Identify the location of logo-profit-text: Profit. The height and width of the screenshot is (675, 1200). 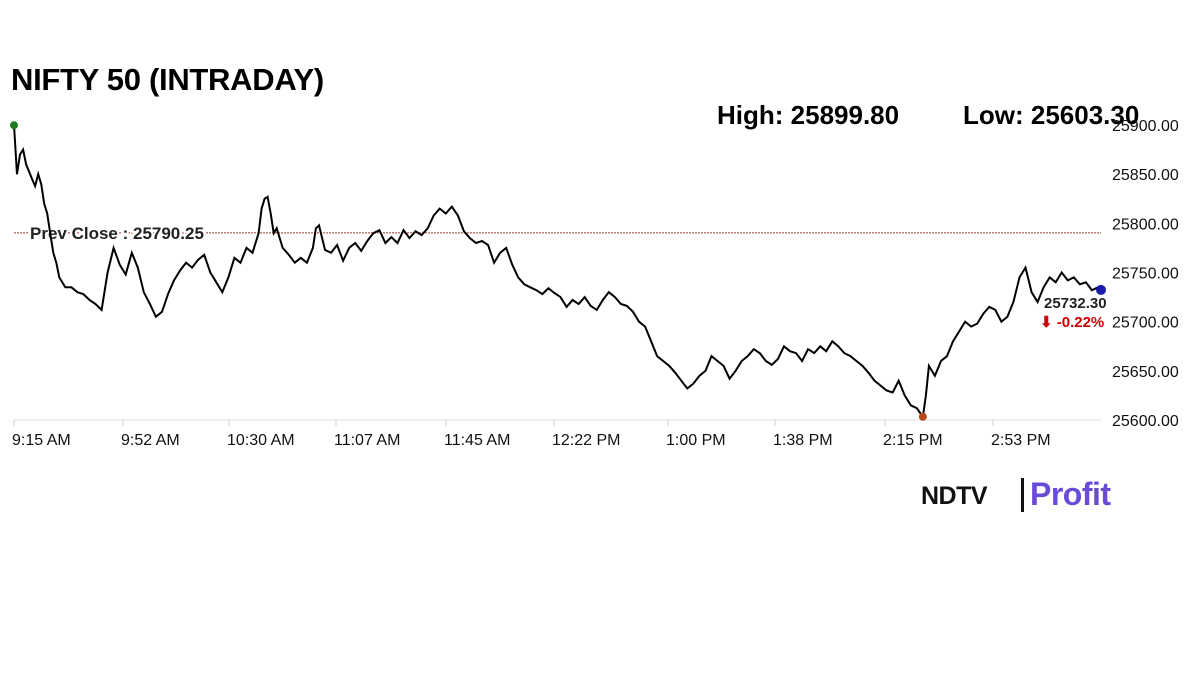
(1070, 494).